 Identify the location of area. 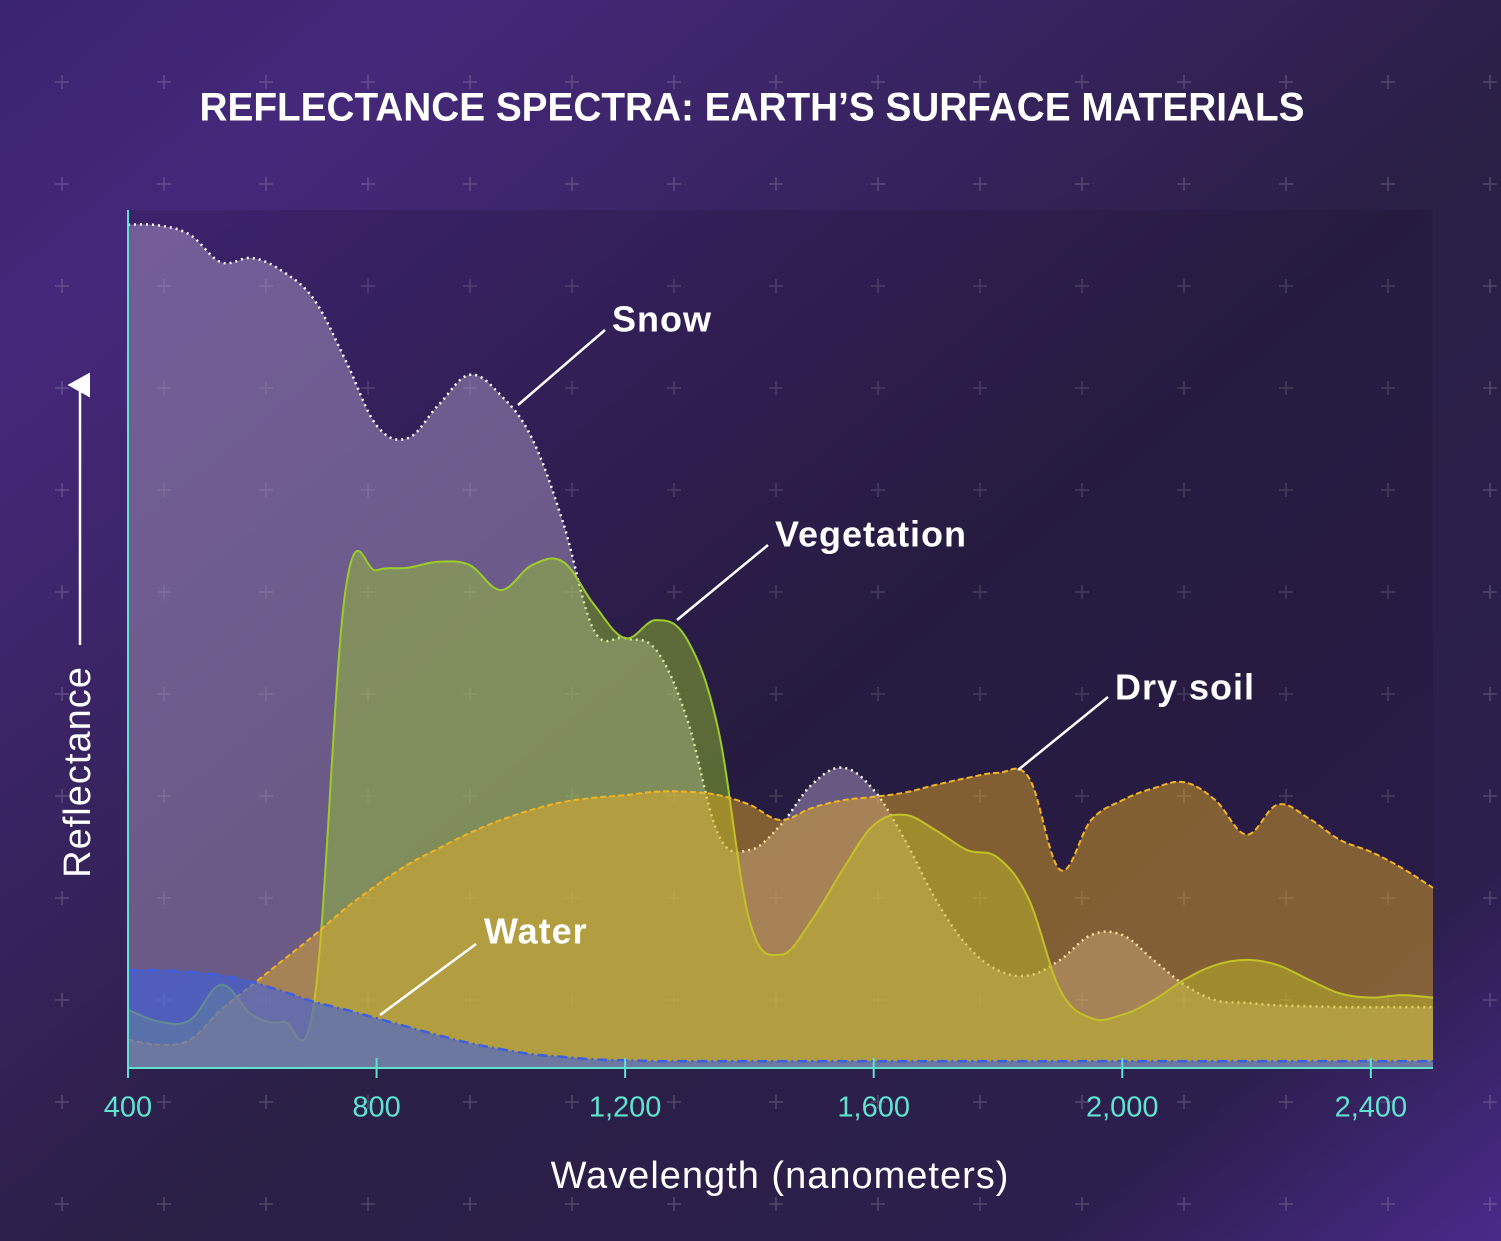
(780, 1019).